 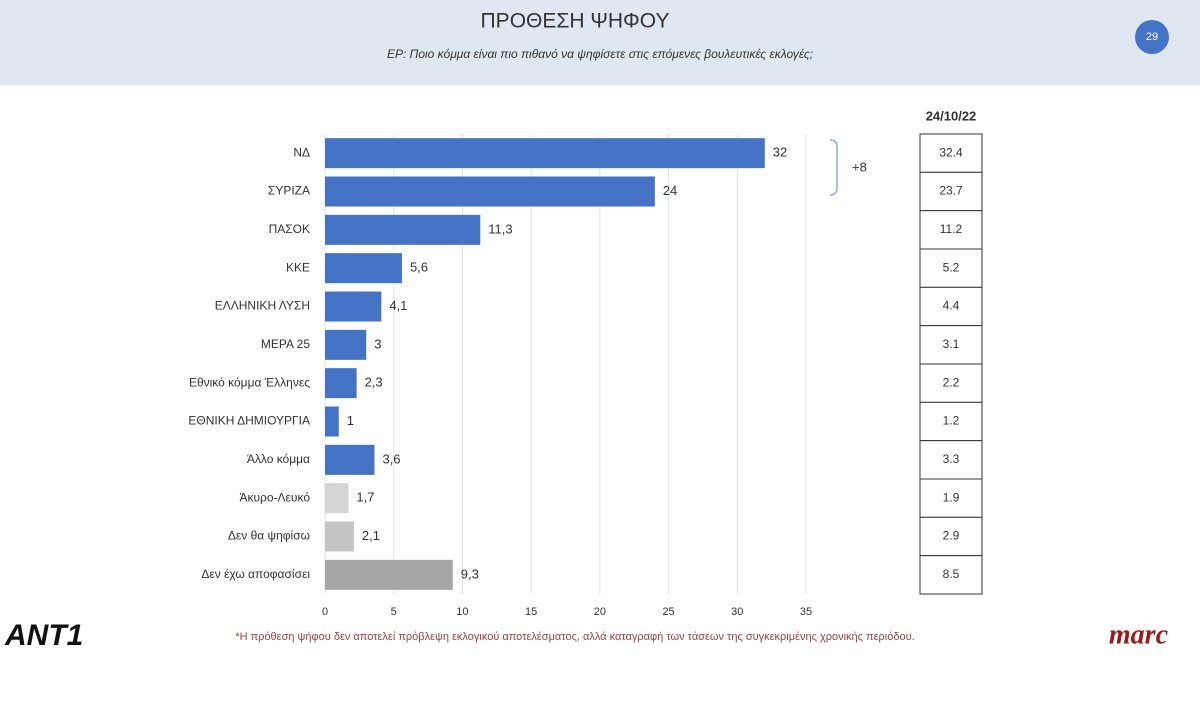 I want to click on category-label: ΠΑΣΟΚ, so click(x=289, y=229).